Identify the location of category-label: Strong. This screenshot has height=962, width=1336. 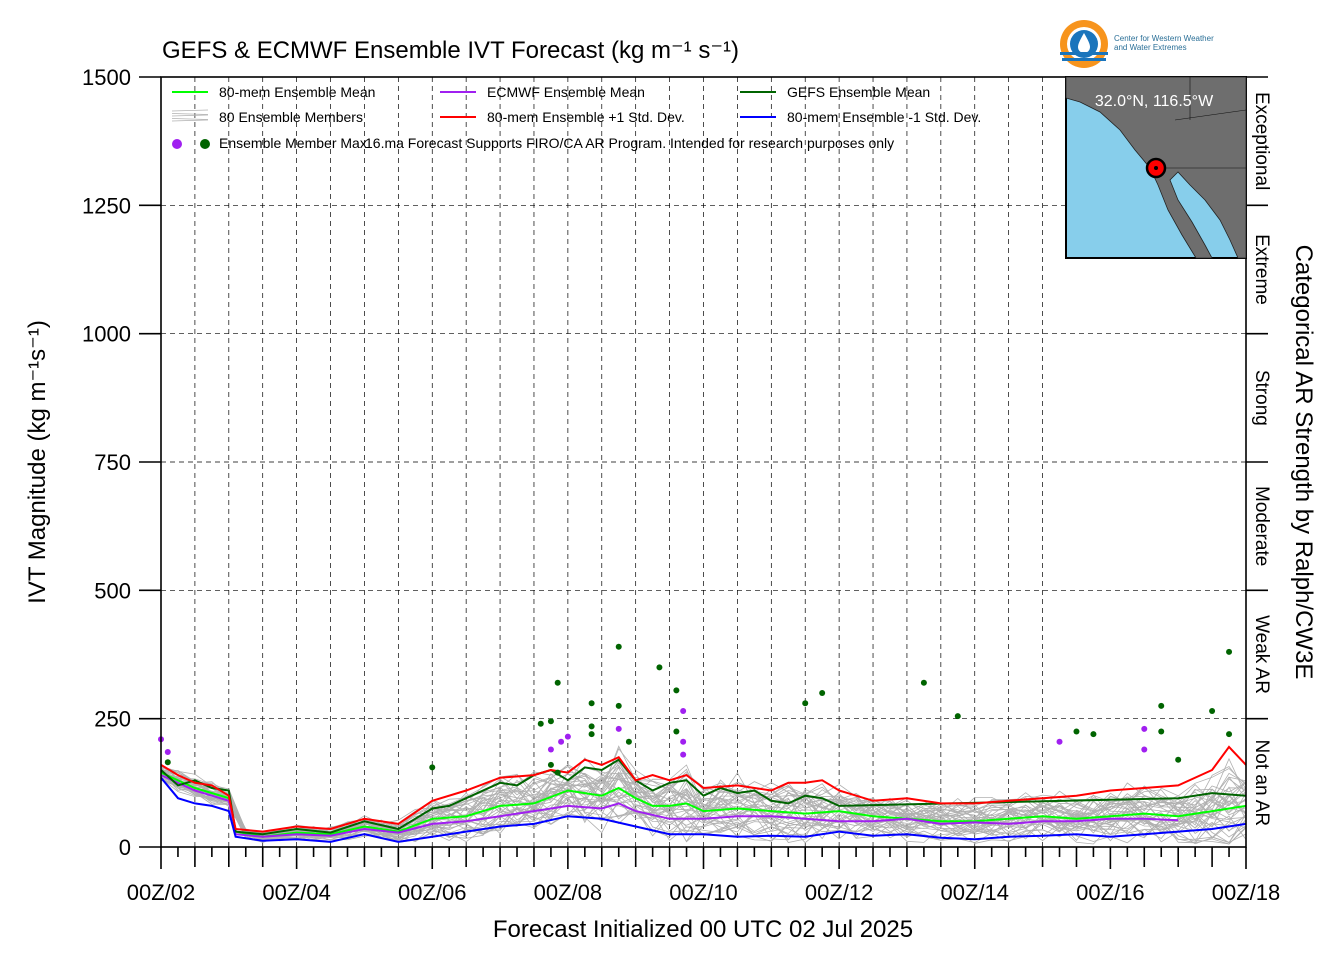
(1261, 398).